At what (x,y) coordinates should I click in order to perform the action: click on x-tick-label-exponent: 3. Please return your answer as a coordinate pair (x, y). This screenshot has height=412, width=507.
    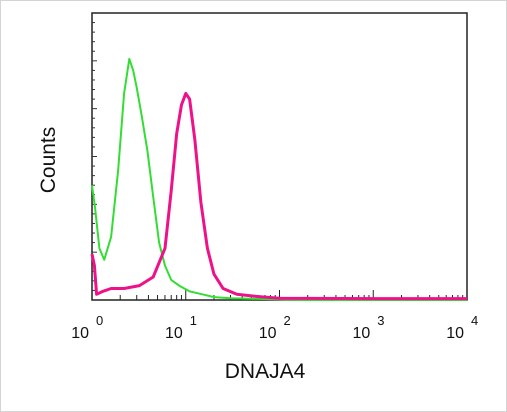
    Looking at the image, I should click on (380, 320).